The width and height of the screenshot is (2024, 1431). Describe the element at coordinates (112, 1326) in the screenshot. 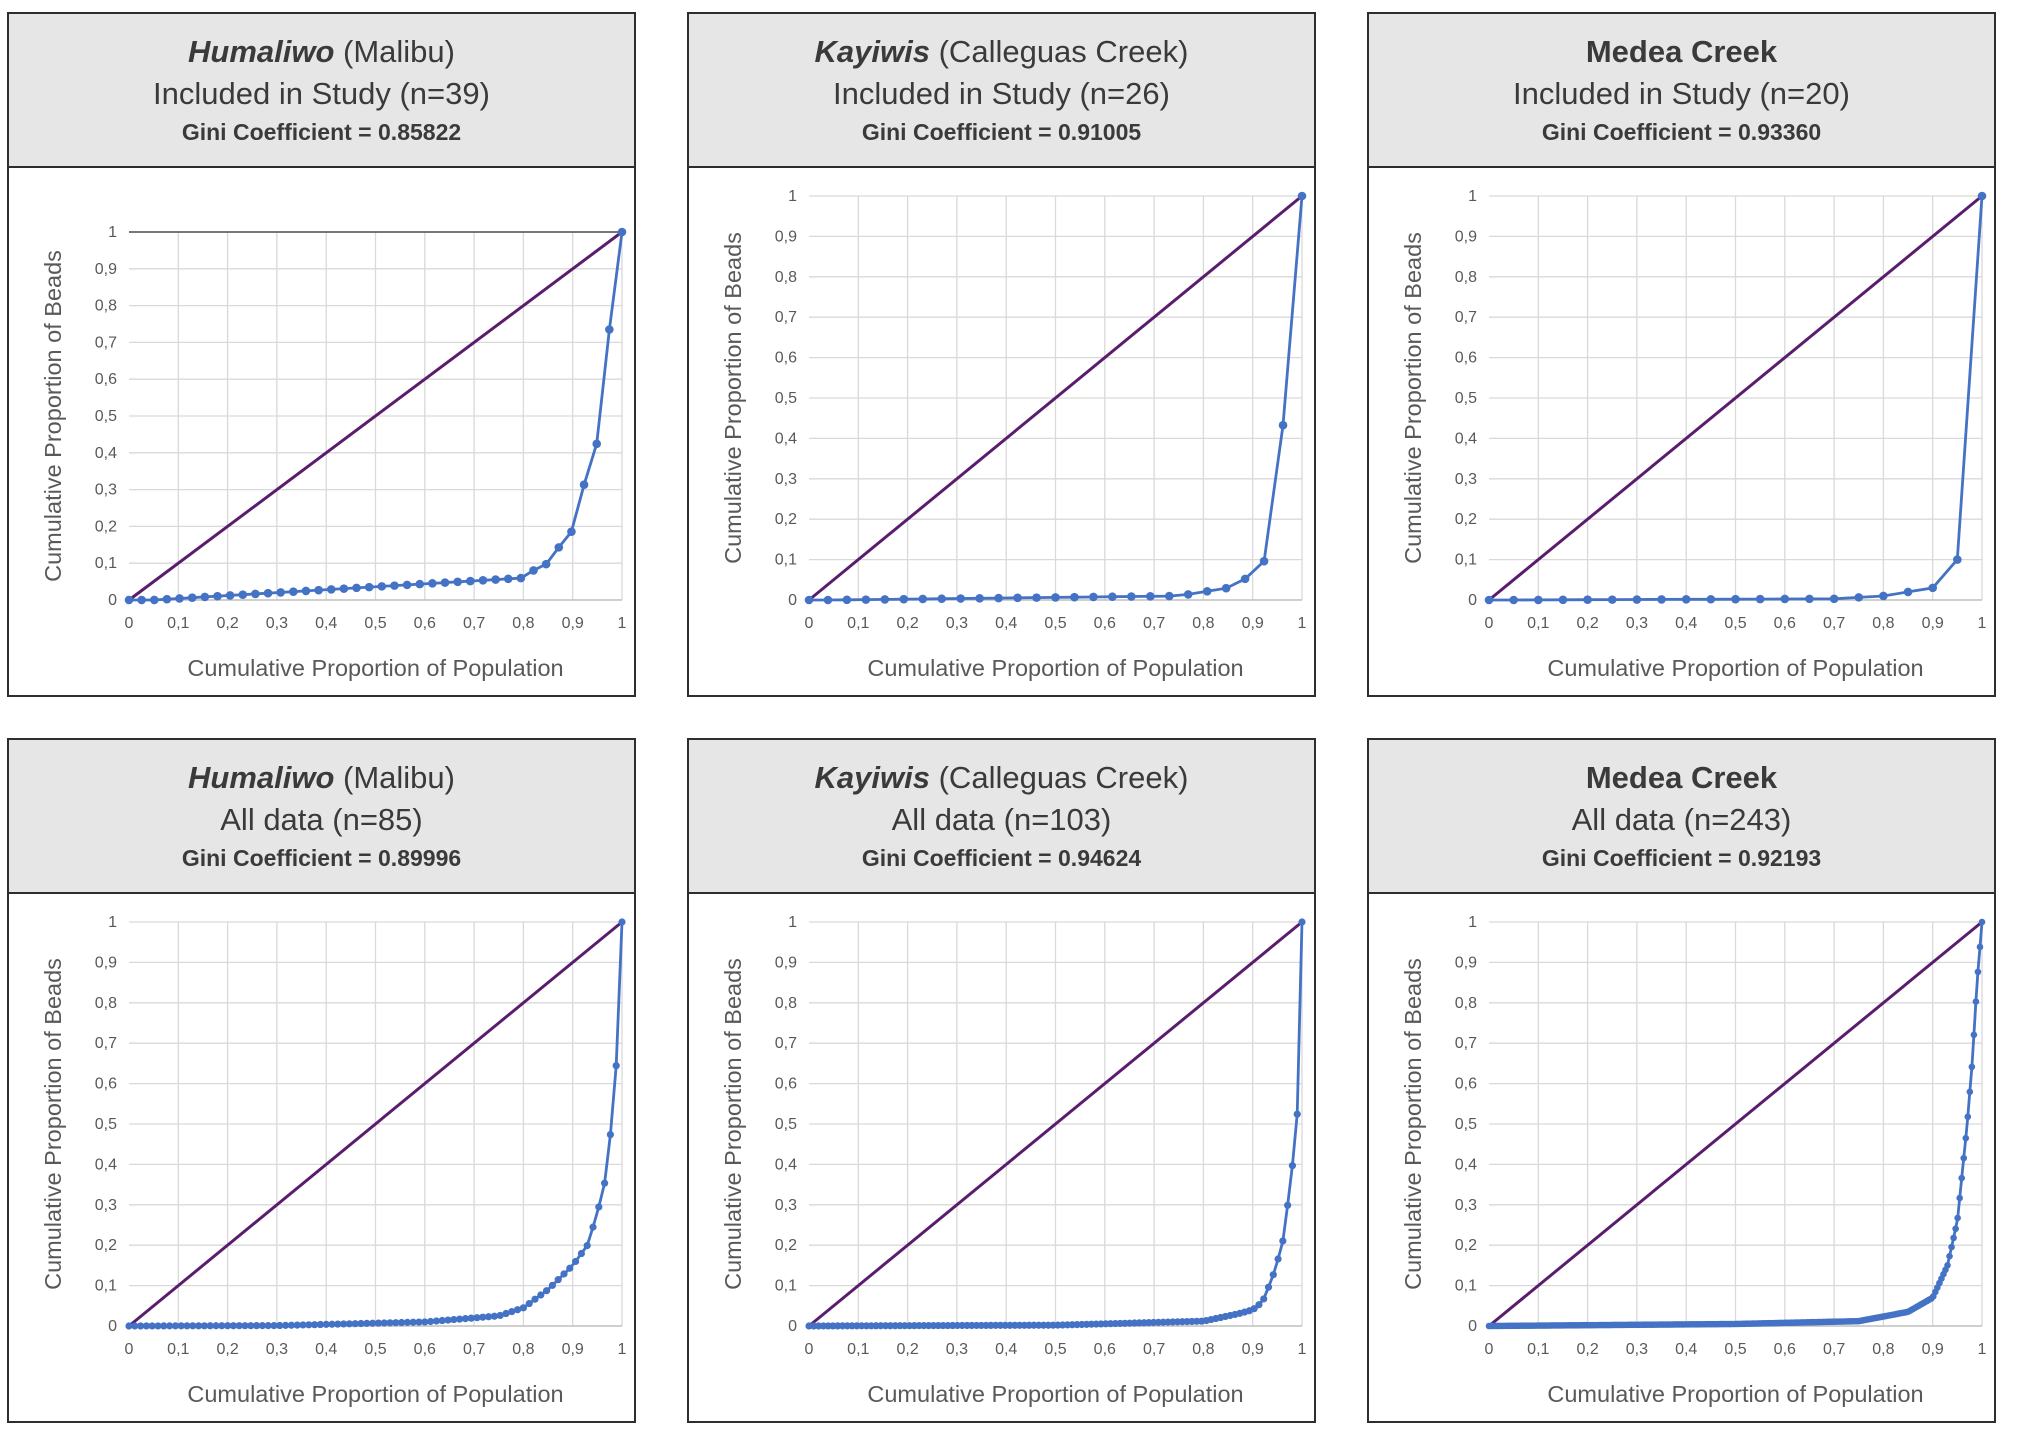

I see `y-tick-label: 0` at that location.